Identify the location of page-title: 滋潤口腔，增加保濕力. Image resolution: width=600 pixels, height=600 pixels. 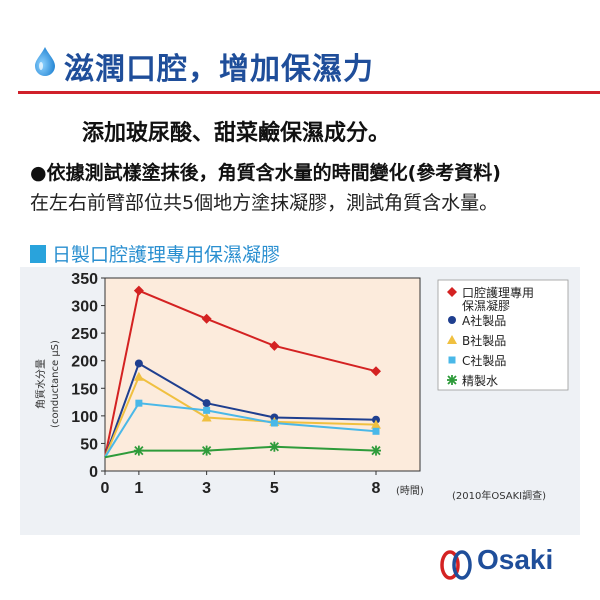
(219, 69).